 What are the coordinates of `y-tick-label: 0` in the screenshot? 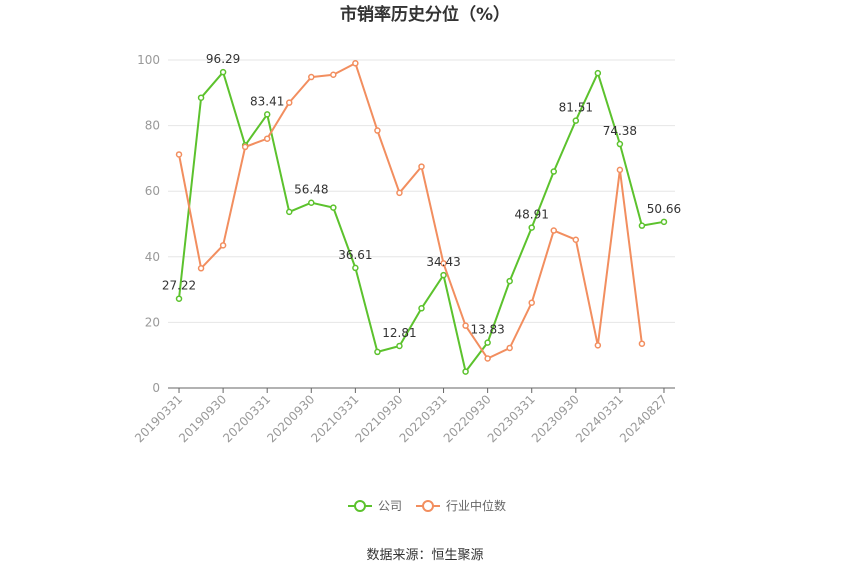 It's located at (156, 388).